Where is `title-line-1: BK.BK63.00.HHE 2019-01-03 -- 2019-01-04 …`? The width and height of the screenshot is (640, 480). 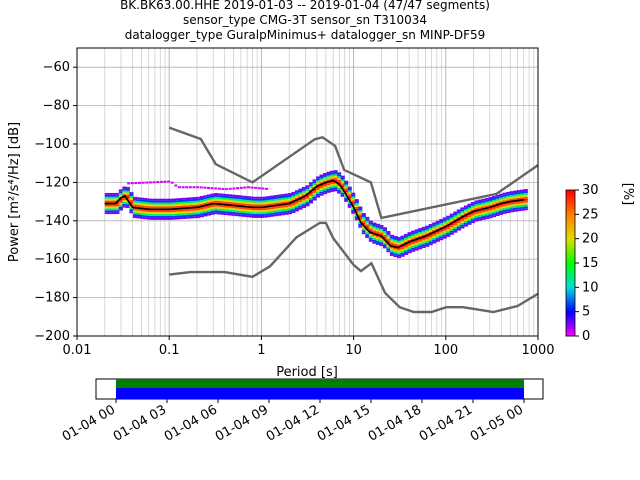 title-line-1: BK.BK63.00.HHE 2019-01-03 -- 2019-01-04 … is located at coordinates (305, 6).